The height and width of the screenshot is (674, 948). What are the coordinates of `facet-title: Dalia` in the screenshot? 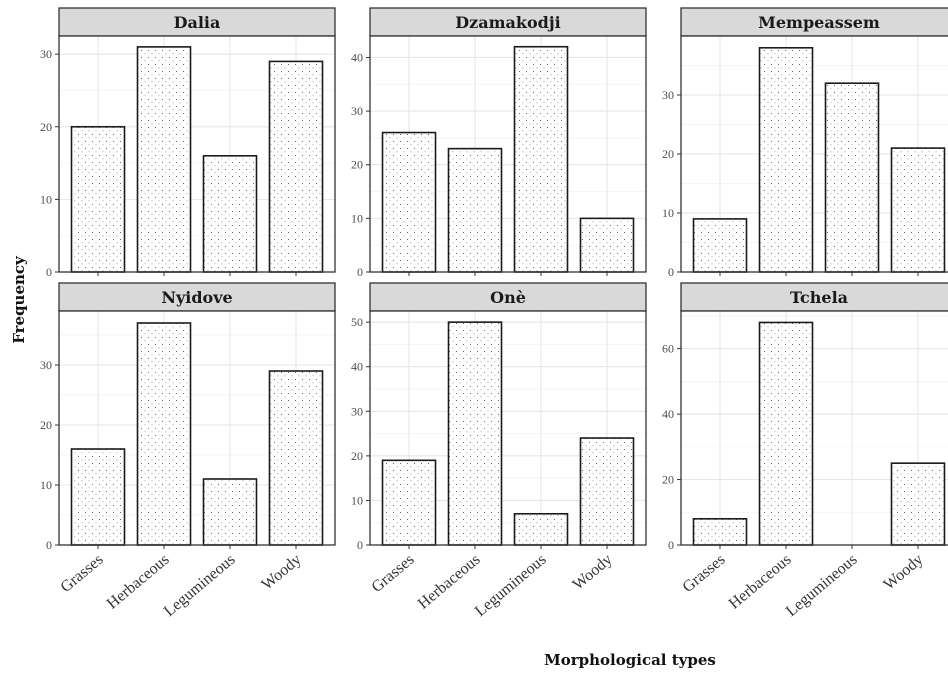 It's located at (197, 22).